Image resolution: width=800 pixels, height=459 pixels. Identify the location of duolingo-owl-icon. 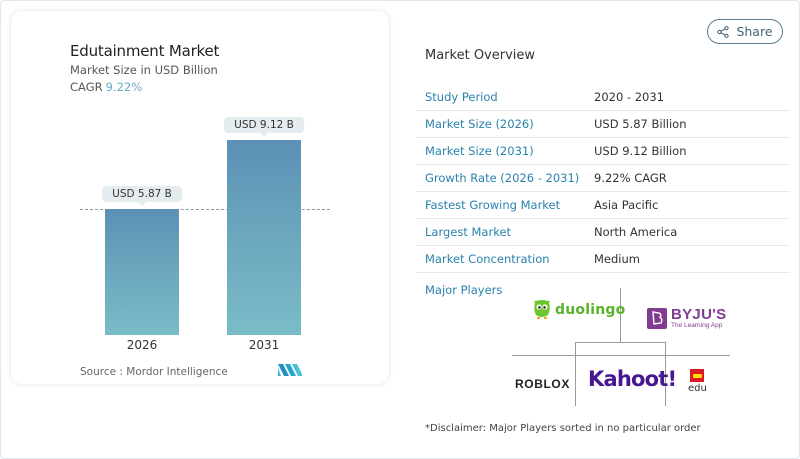
(542, 309).